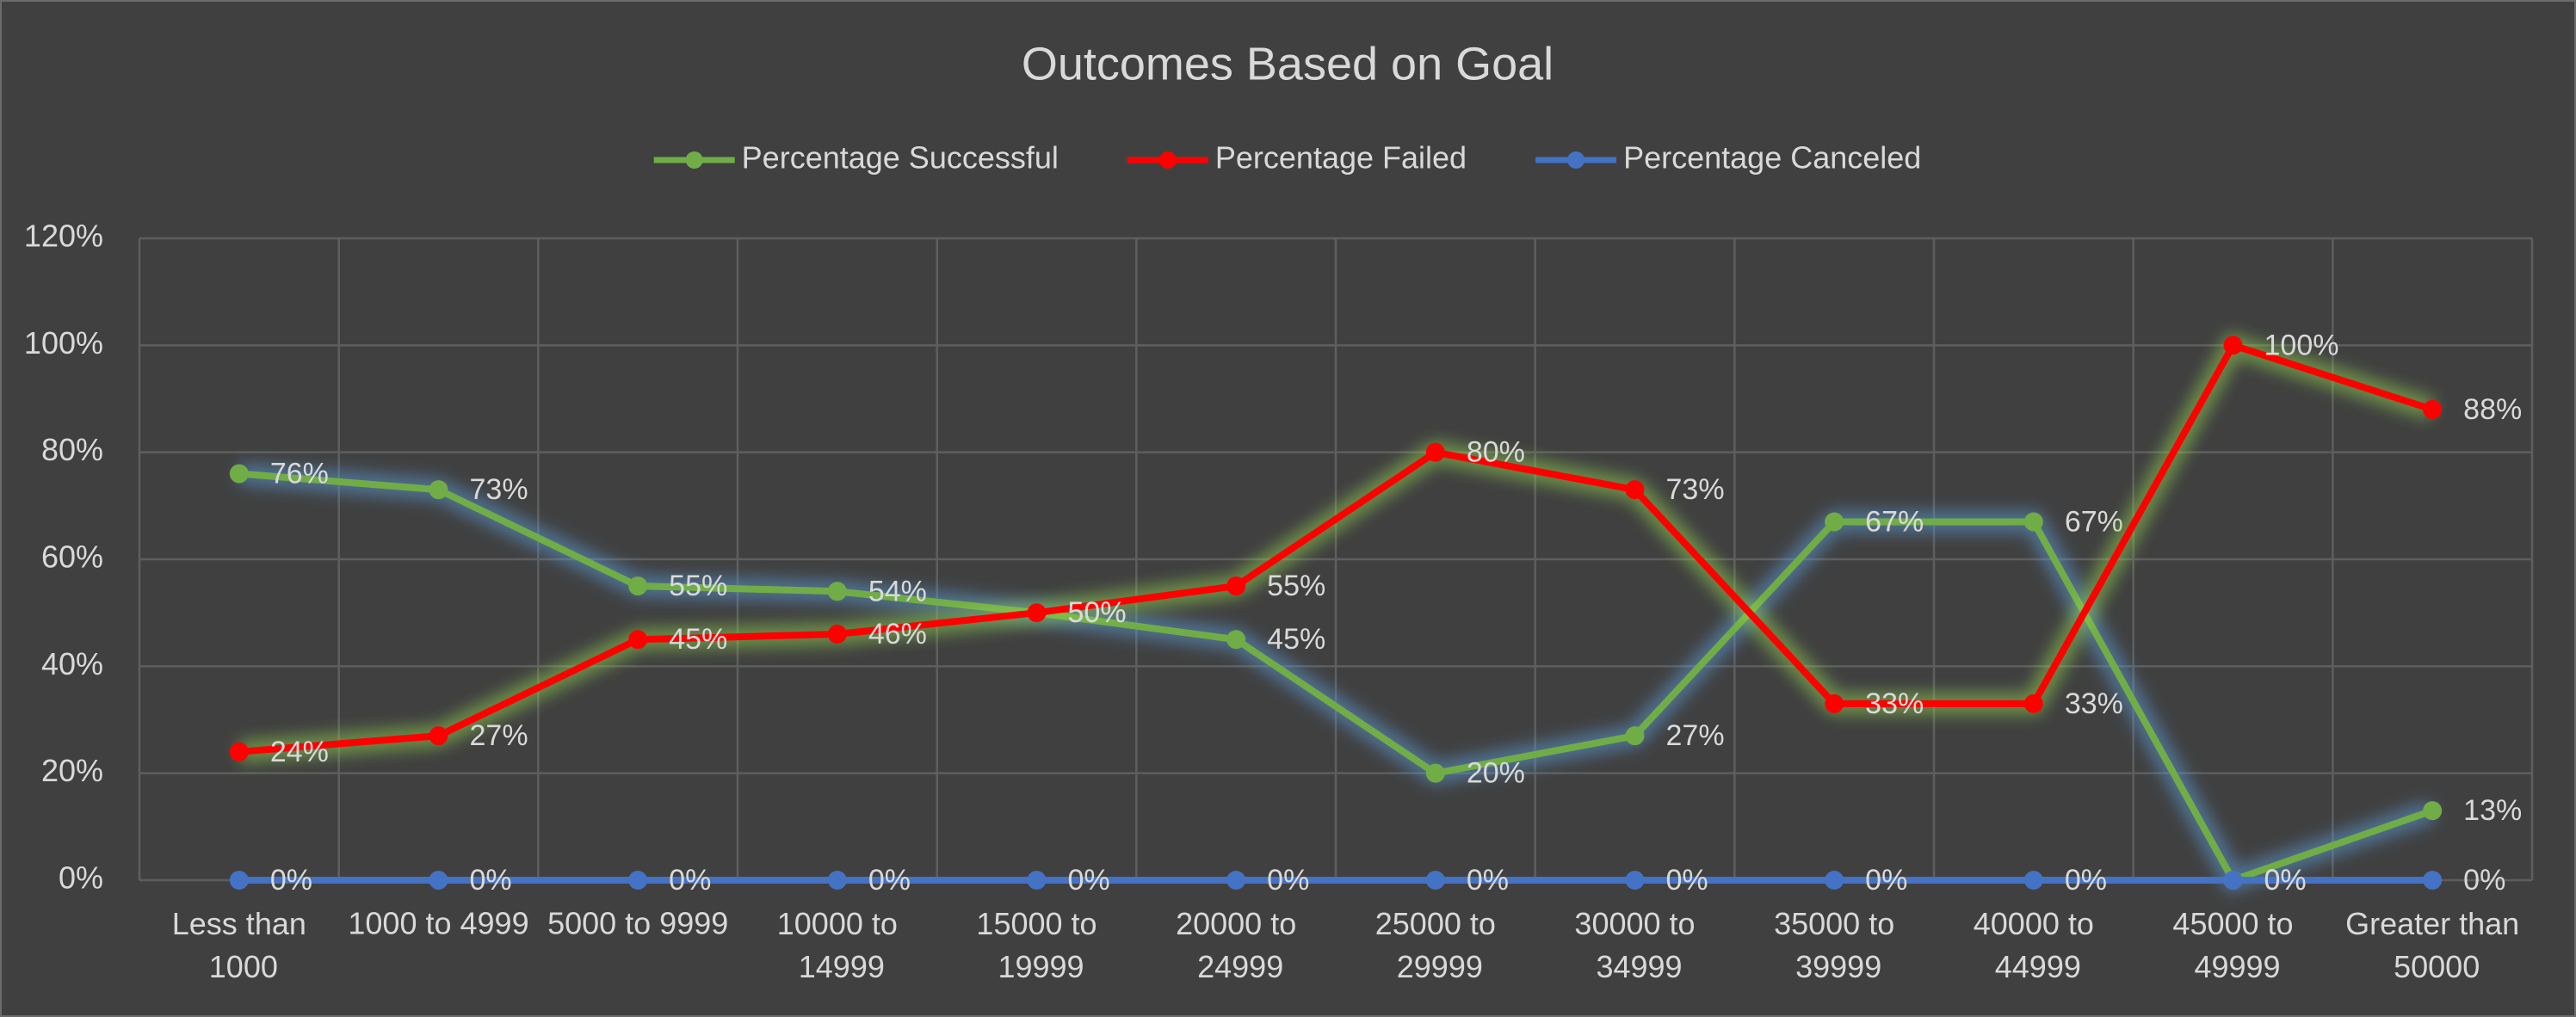 This screenshot has width=2576, height=1017. I want to click on x-tick-label: 15000 to 19999, so click(1036, 945).